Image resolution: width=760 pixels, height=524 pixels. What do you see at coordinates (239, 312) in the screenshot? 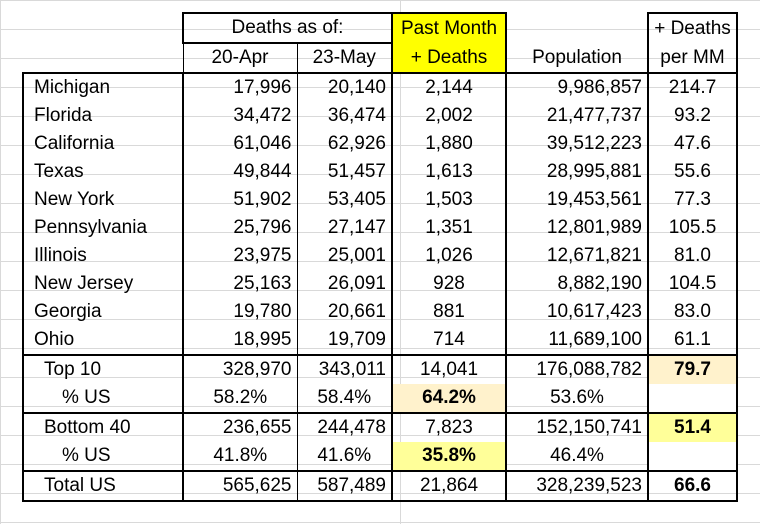
I see `deaths-apr: 19,780` at bounding box center [239, 312].